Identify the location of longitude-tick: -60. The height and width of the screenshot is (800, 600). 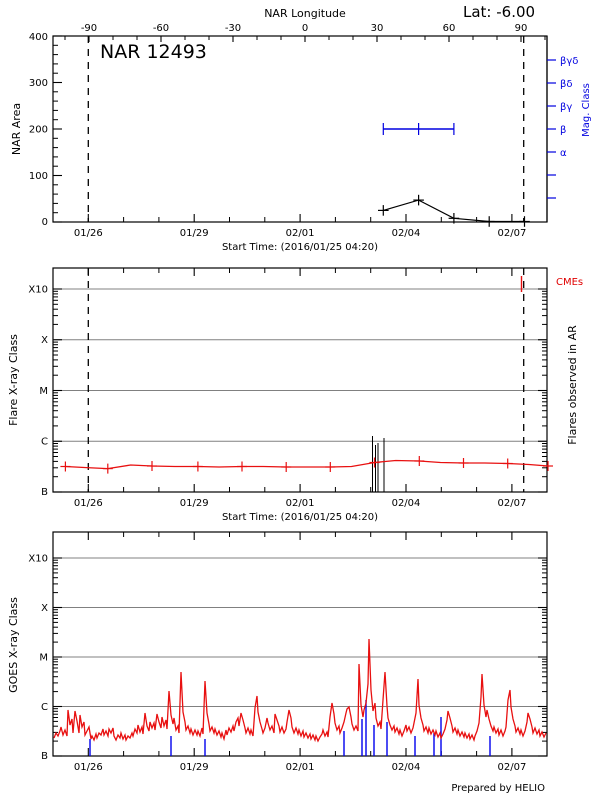
(161, 28).